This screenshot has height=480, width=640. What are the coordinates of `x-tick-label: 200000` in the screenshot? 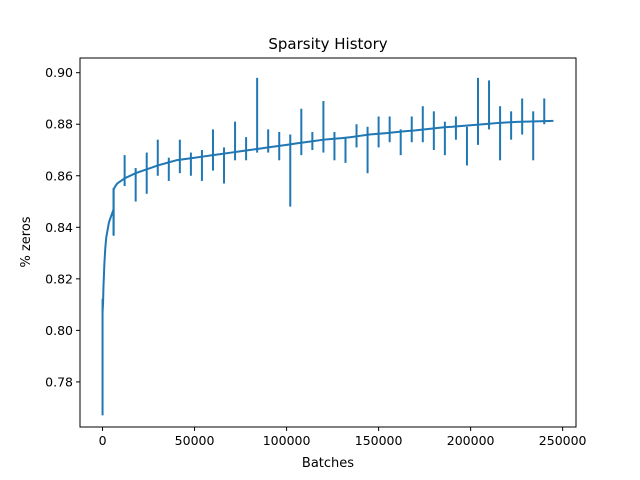 It's located at (471, 440).